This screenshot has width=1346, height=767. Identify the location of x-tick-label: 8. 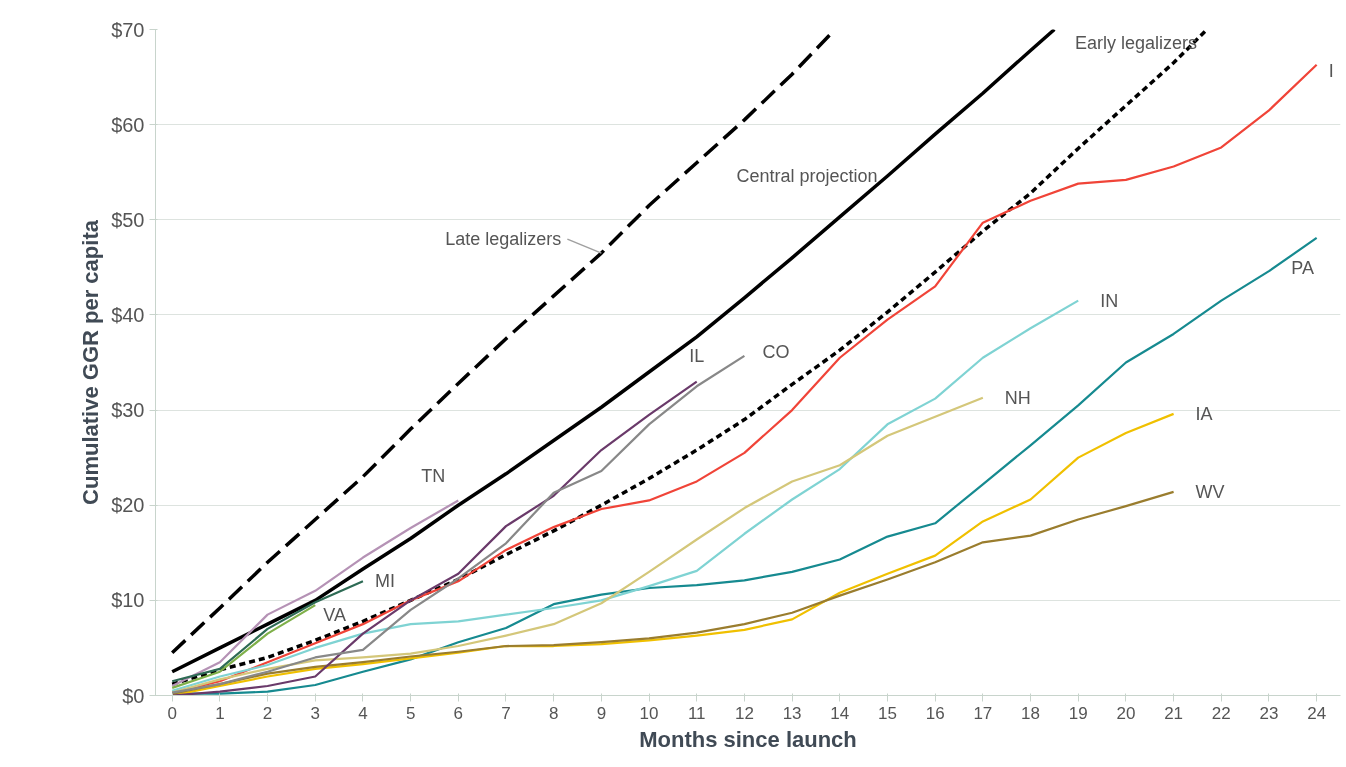
(553, 713).